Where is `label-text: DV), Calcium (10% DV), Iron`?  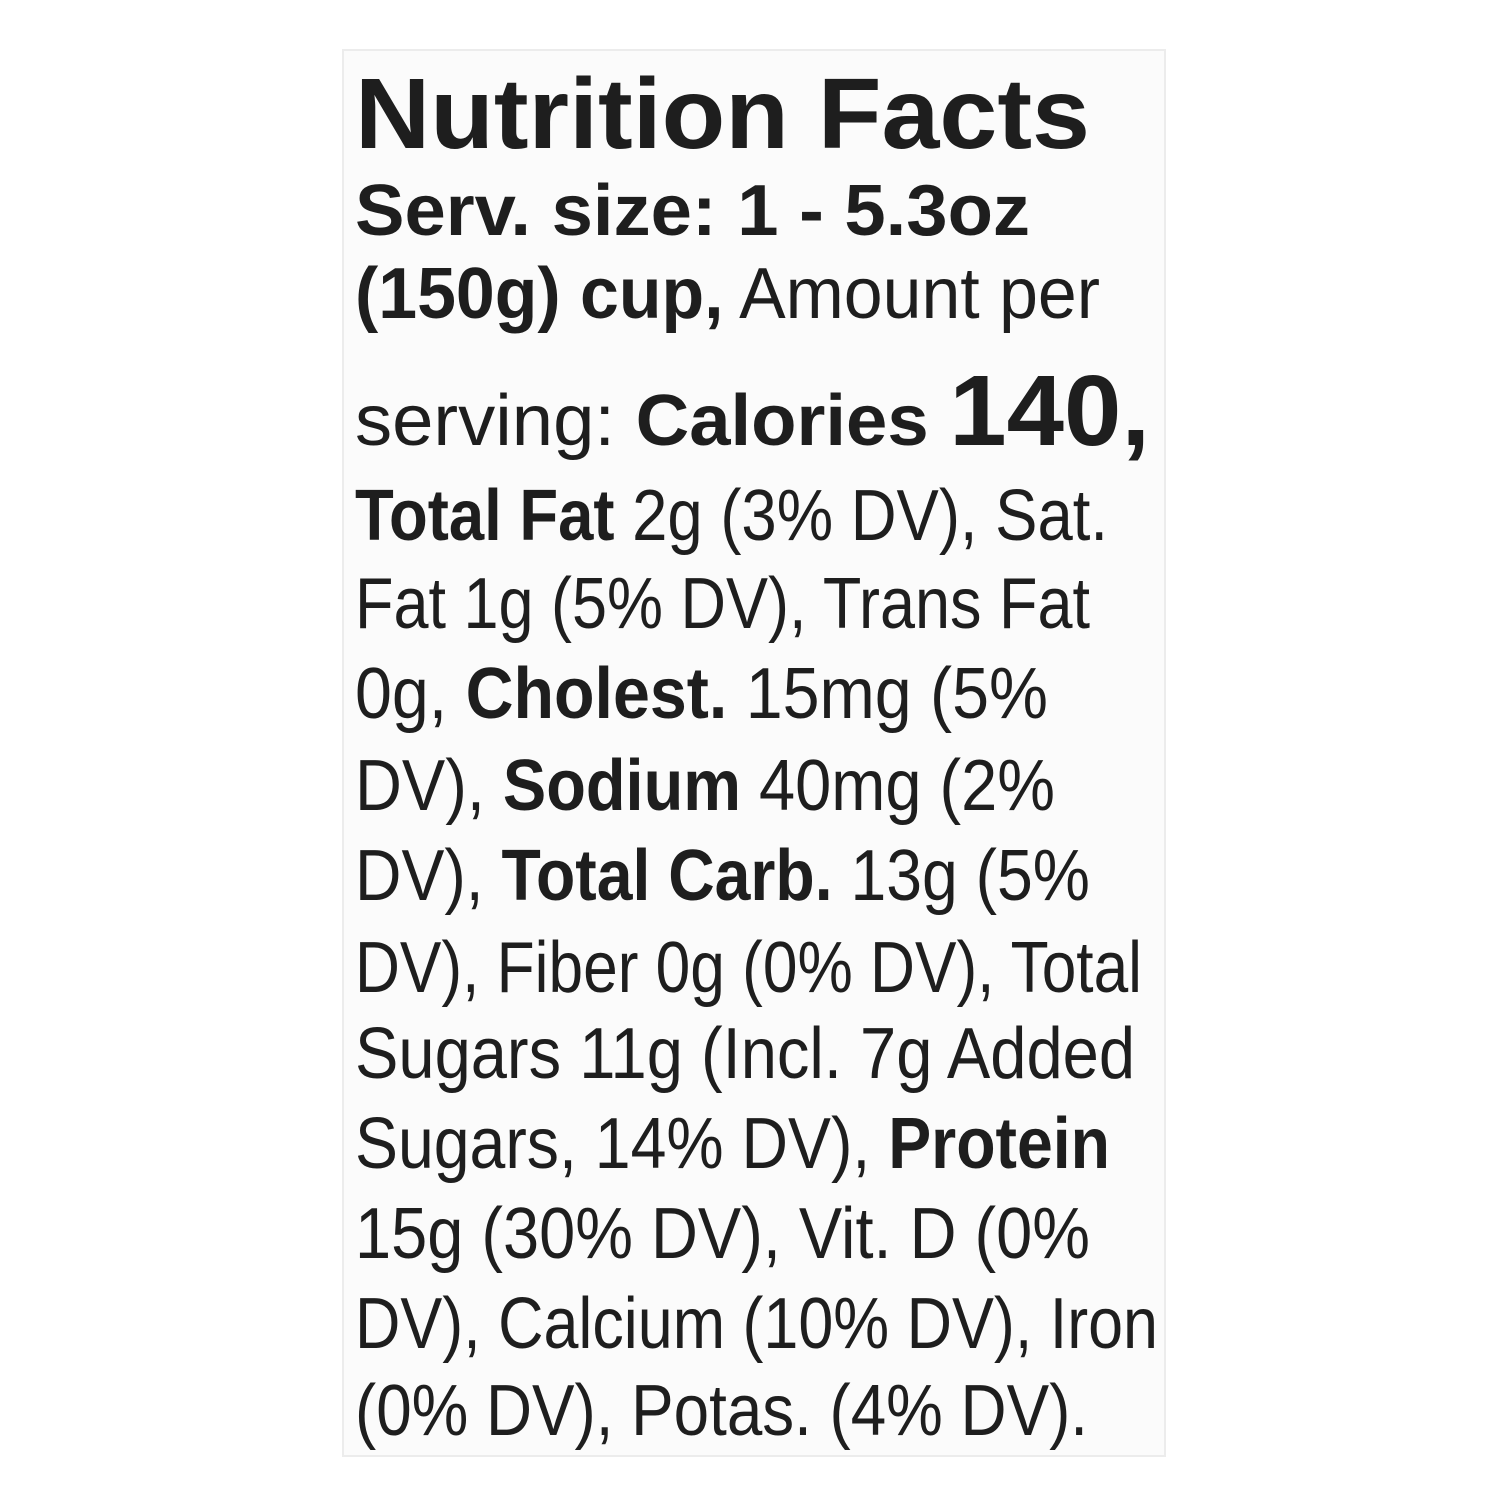
label-text: DV), Calcium (10% DV), Iron is located at coordinates (756, 1324).